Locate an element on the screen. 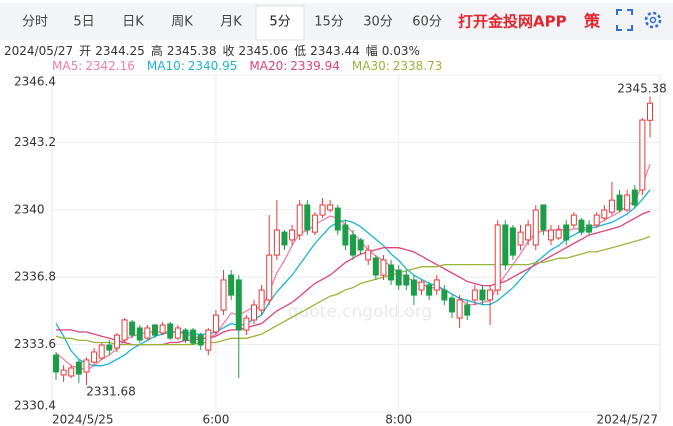  toolbar is located at coordinates (336, 21).